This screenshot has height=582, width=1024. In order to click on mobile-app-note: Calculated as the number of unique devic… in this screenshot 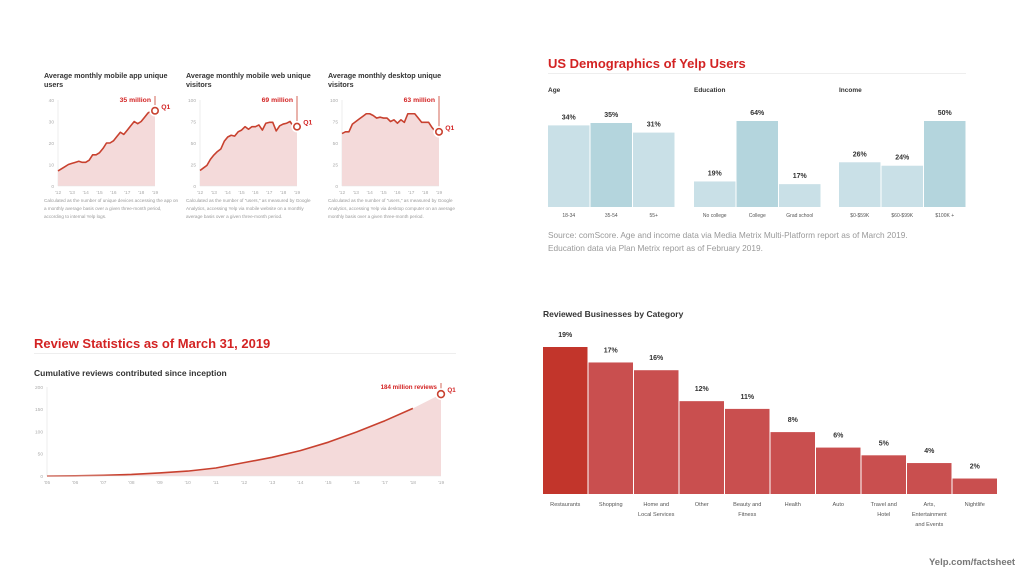, I will do `click(111, 209)`.